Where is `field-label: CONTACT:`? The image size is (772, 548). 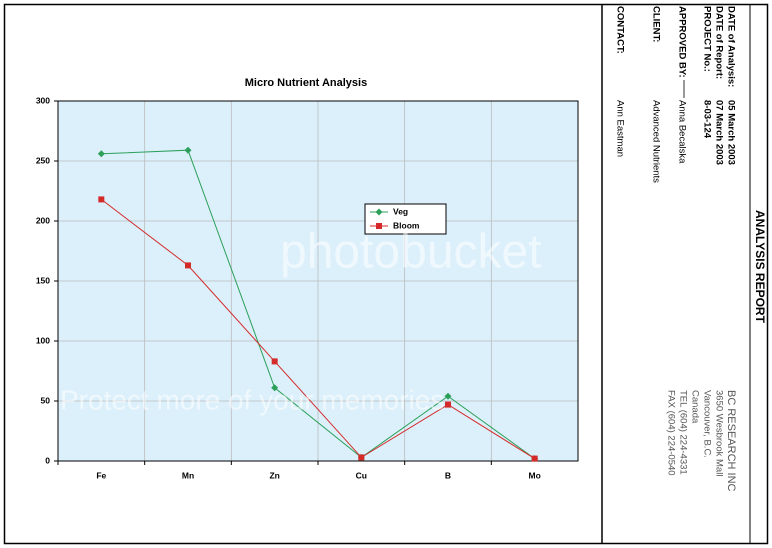 field-label: CONTACT: is located at coordinates (619, 30).